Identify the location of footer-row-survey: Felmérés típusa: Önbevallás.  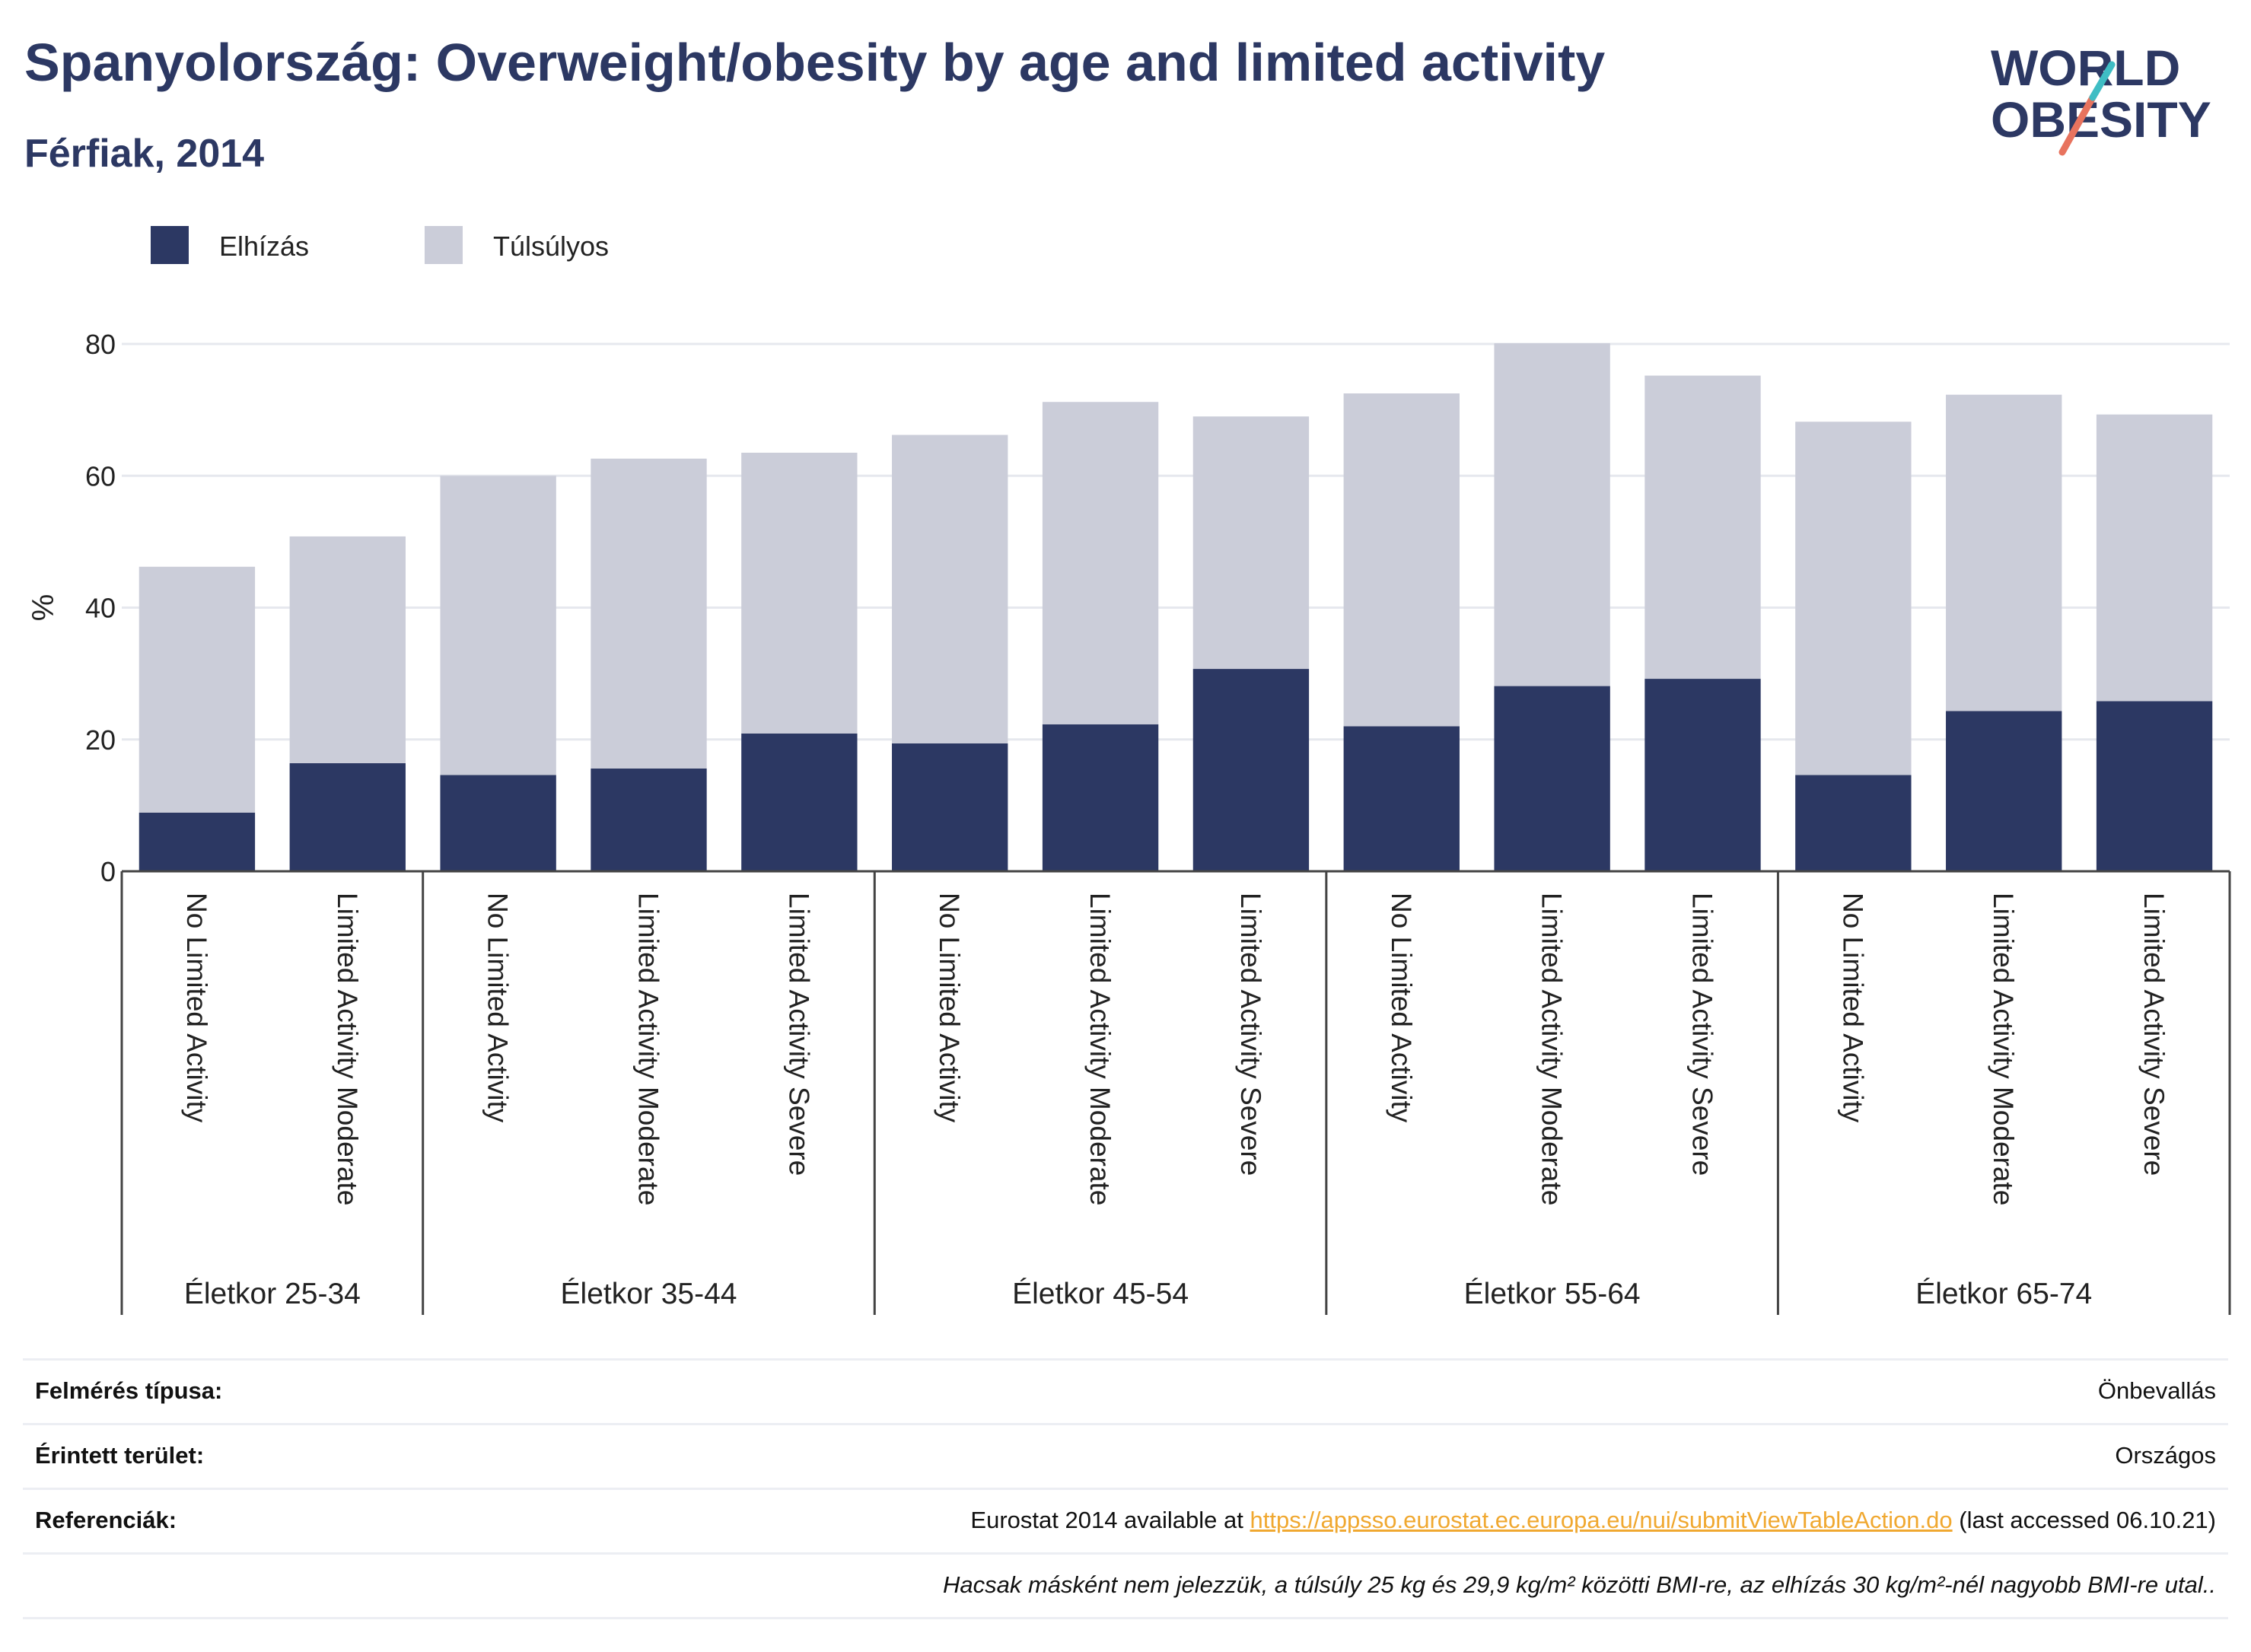
(1125, 1390).